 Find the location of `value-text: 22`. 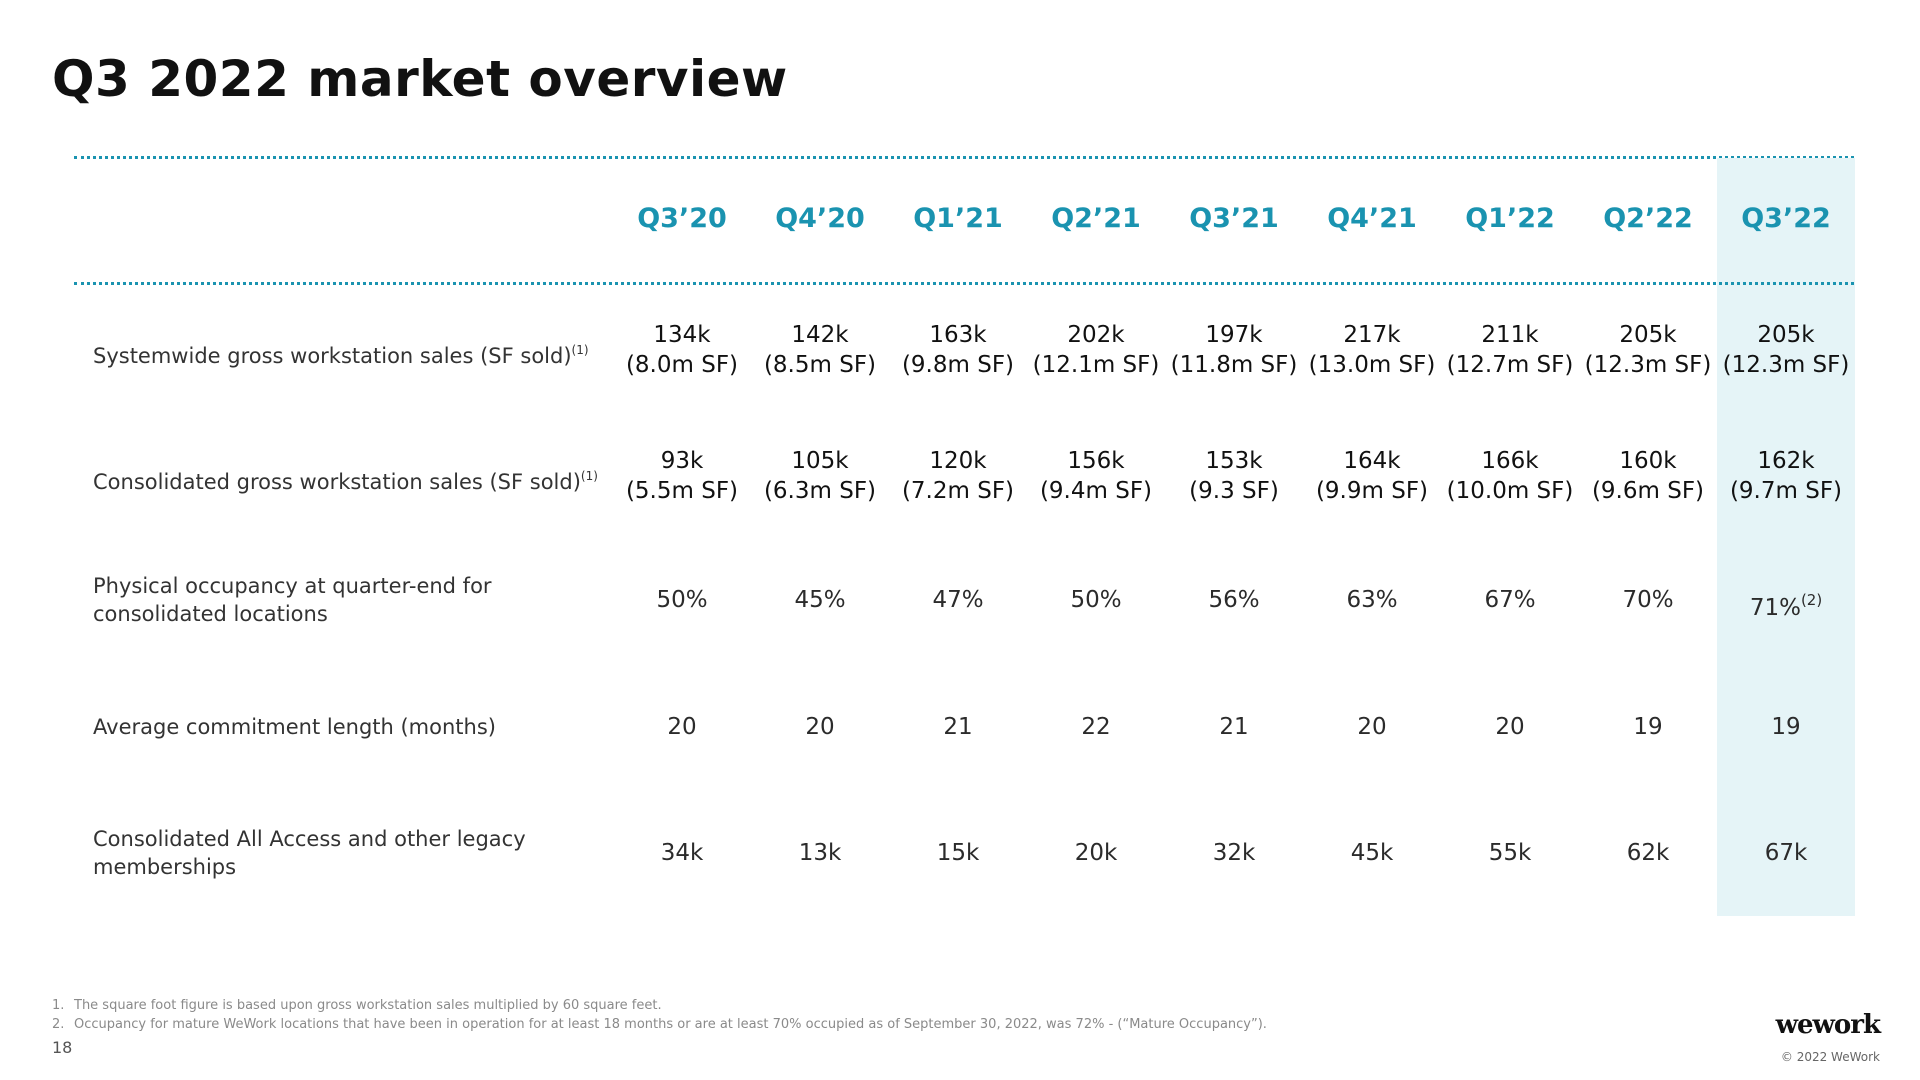

value-text: 22 is located at coordinates (1096, 727).